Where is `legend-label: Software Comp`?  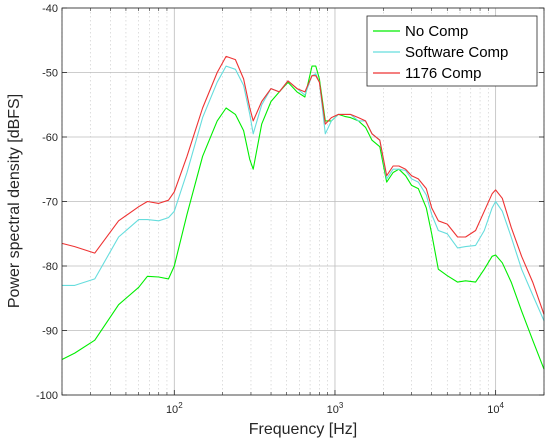
legend-label: Software Comp is located at coordinates (456, 52).